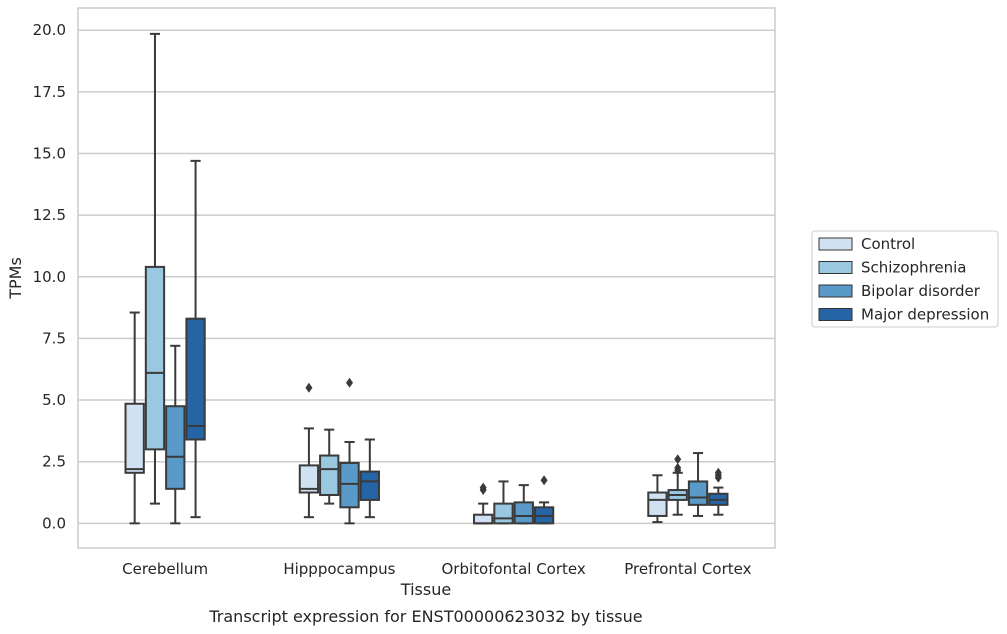  What do you see at coordinates (165, 569) in the screenshot?
I see `x-tick-label: Cerebellum` at bounding box center [165, 569].